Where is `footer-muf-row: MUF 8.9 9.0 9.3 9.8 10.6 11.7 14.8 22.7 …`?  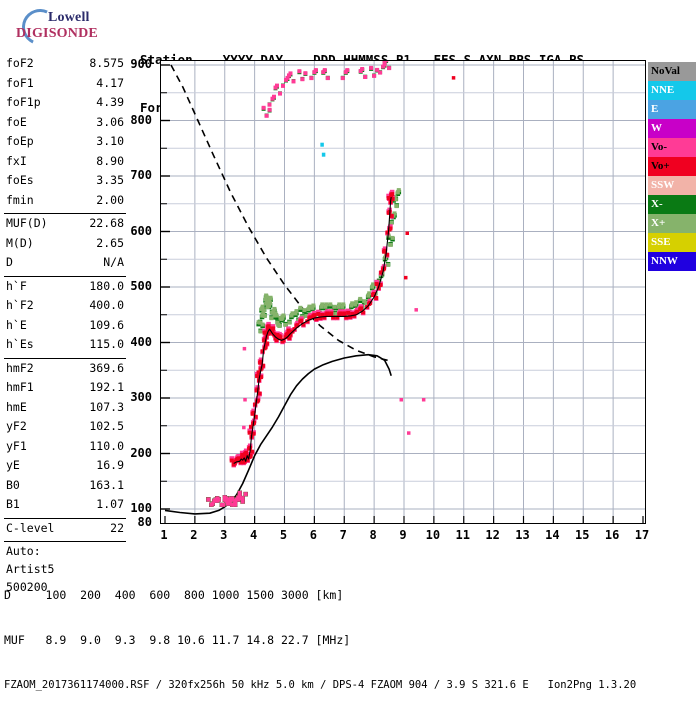
footer-muf-row: MUF 8.9 9.0 9.3 9.8 10.6 11.7 14.8 22.7 … is located at coordinates (177, 640).